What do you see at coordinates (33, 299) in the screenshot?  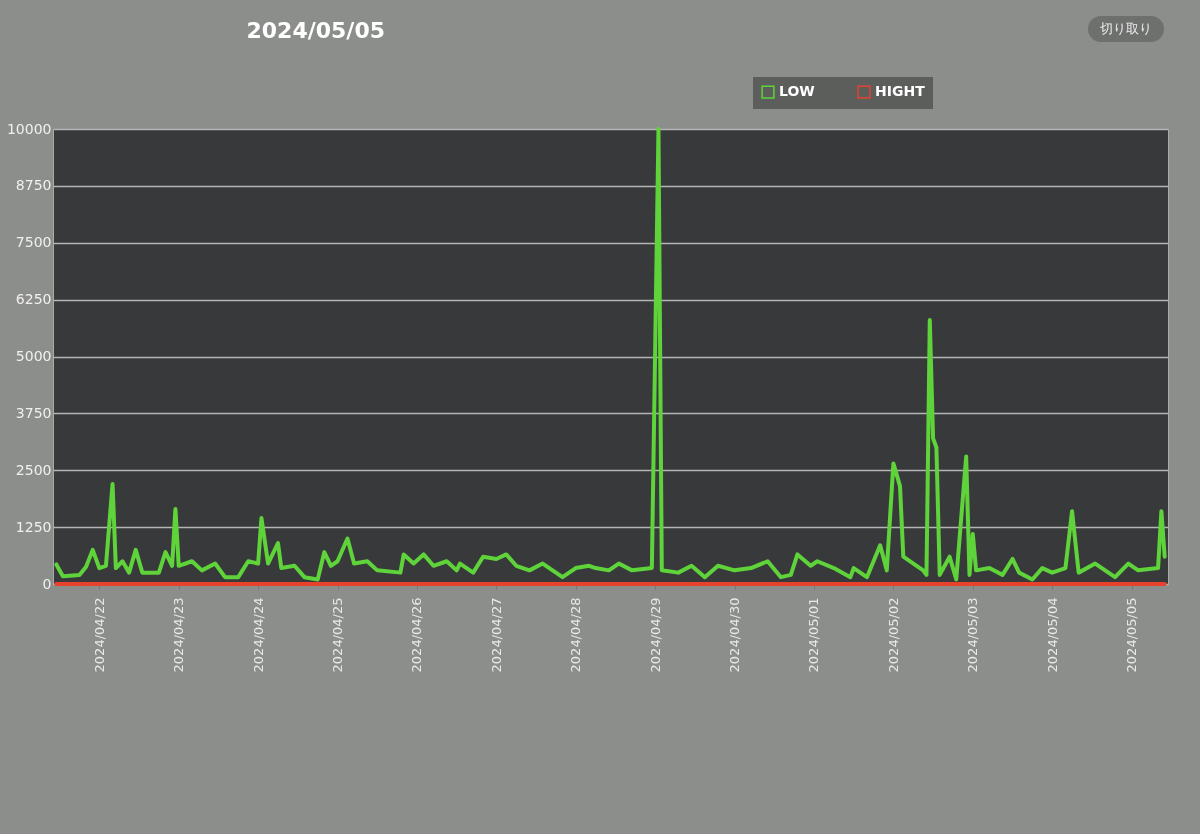 I see `y-tick-label: 6250` at bounding box center [33, 299].